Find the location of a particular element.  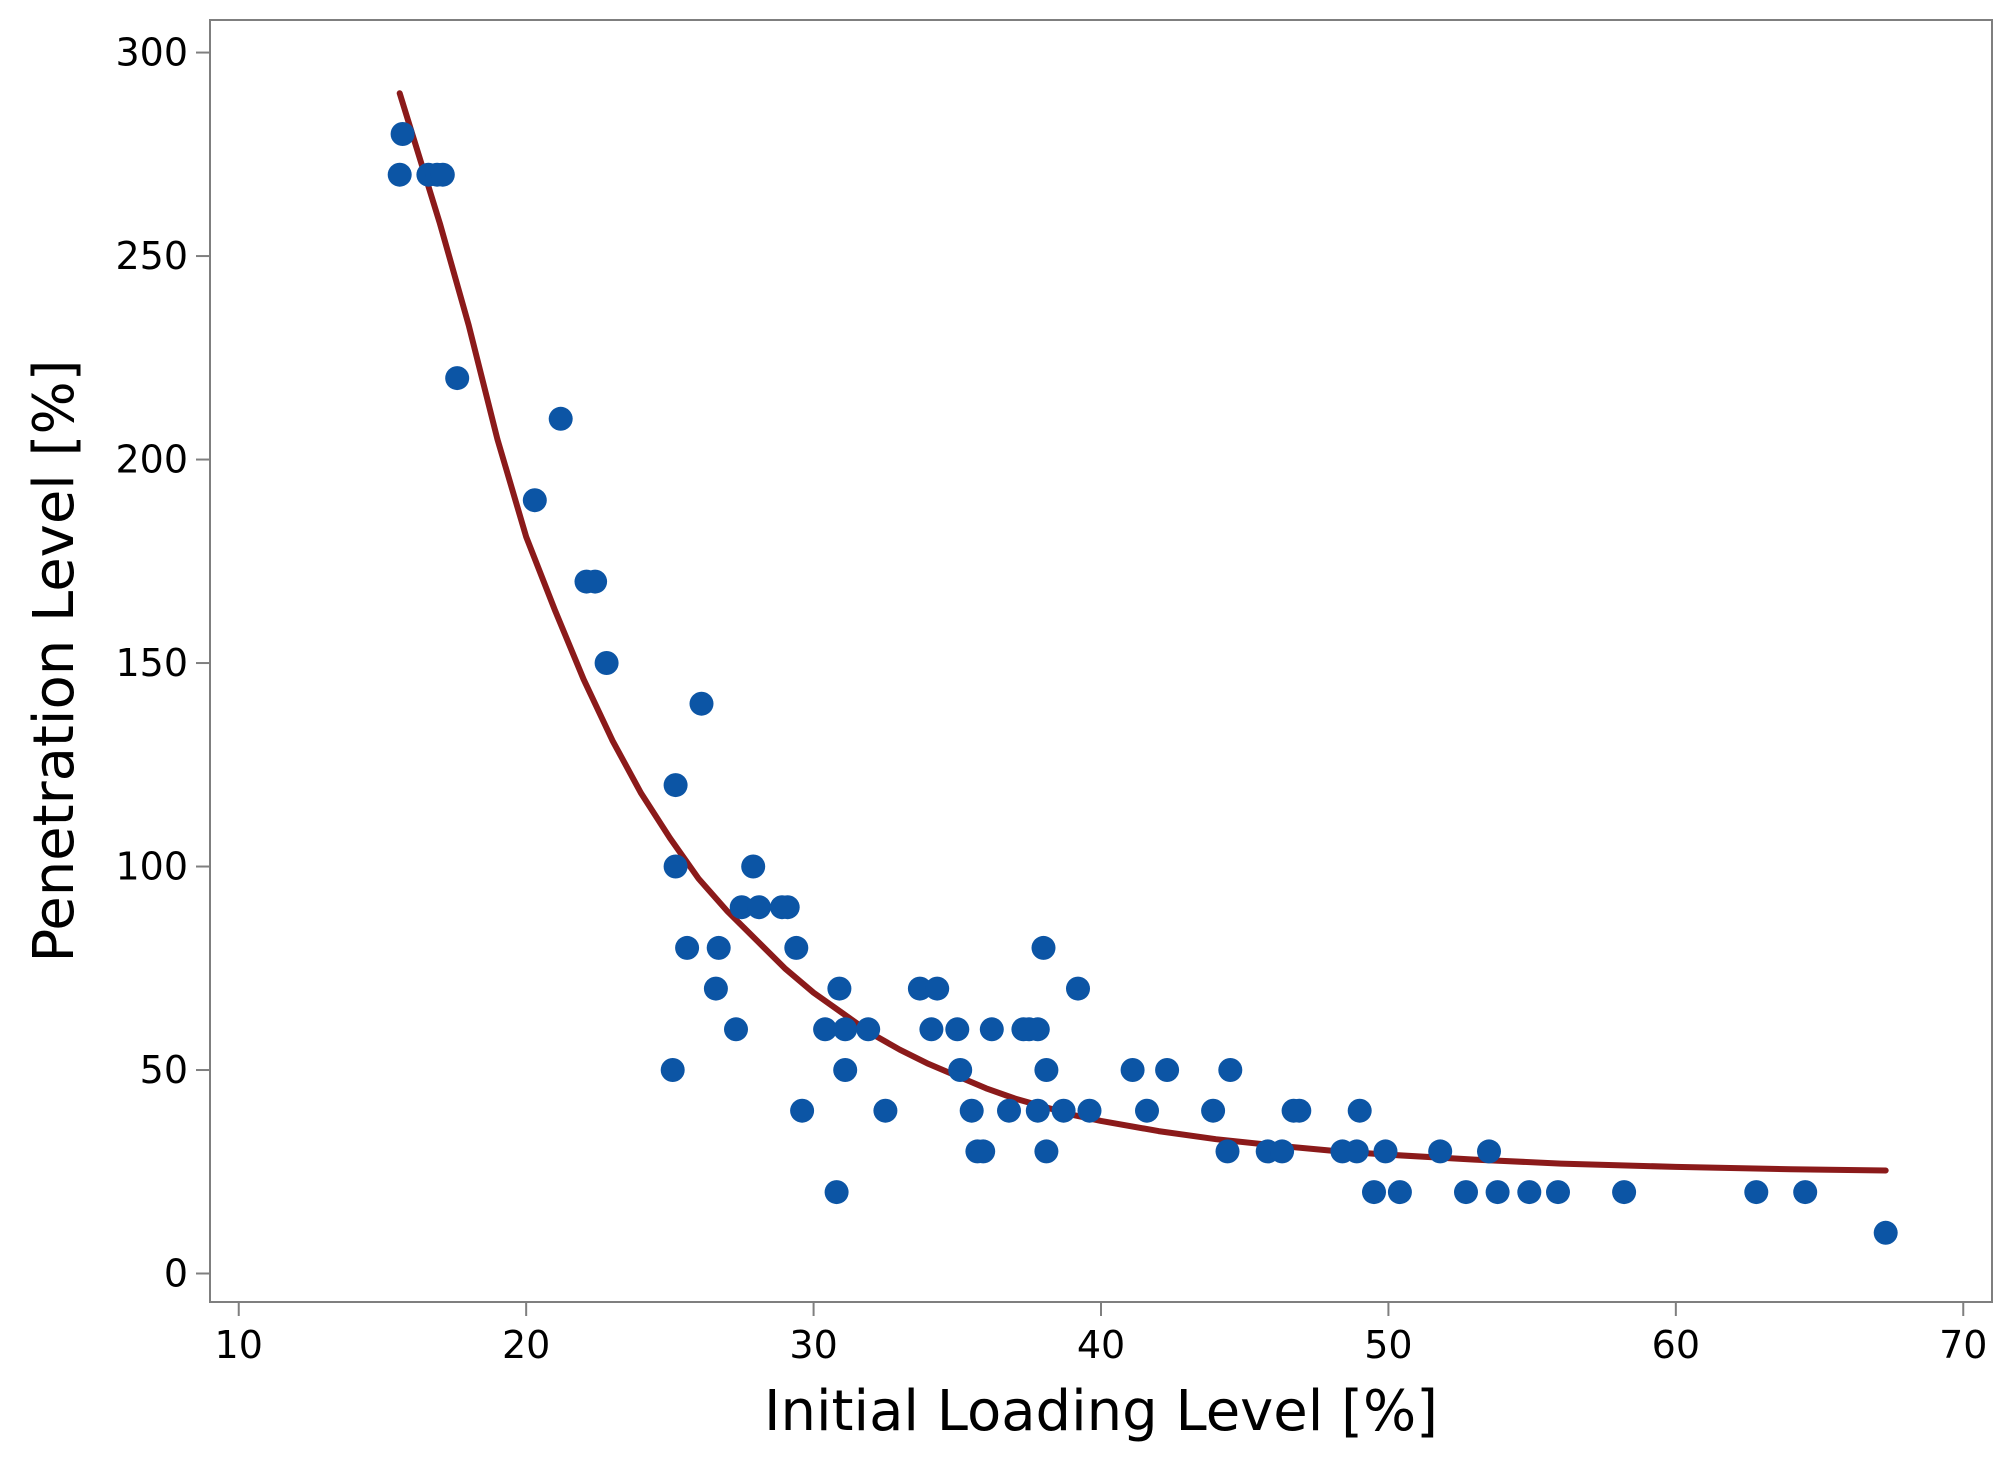

y-tick-label: 250 is located at coordinates (151, 256).